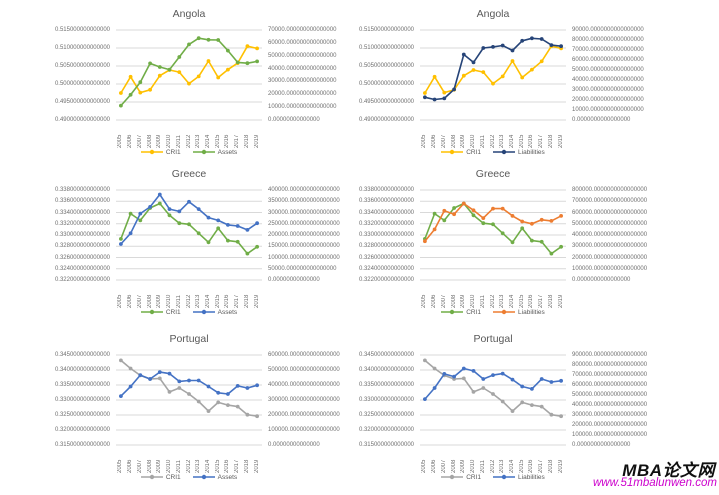 The width and height of the screenshot is (719, 495). I want to click on left-axis-tick-label: 0.326000000000000, so click(386, 257).